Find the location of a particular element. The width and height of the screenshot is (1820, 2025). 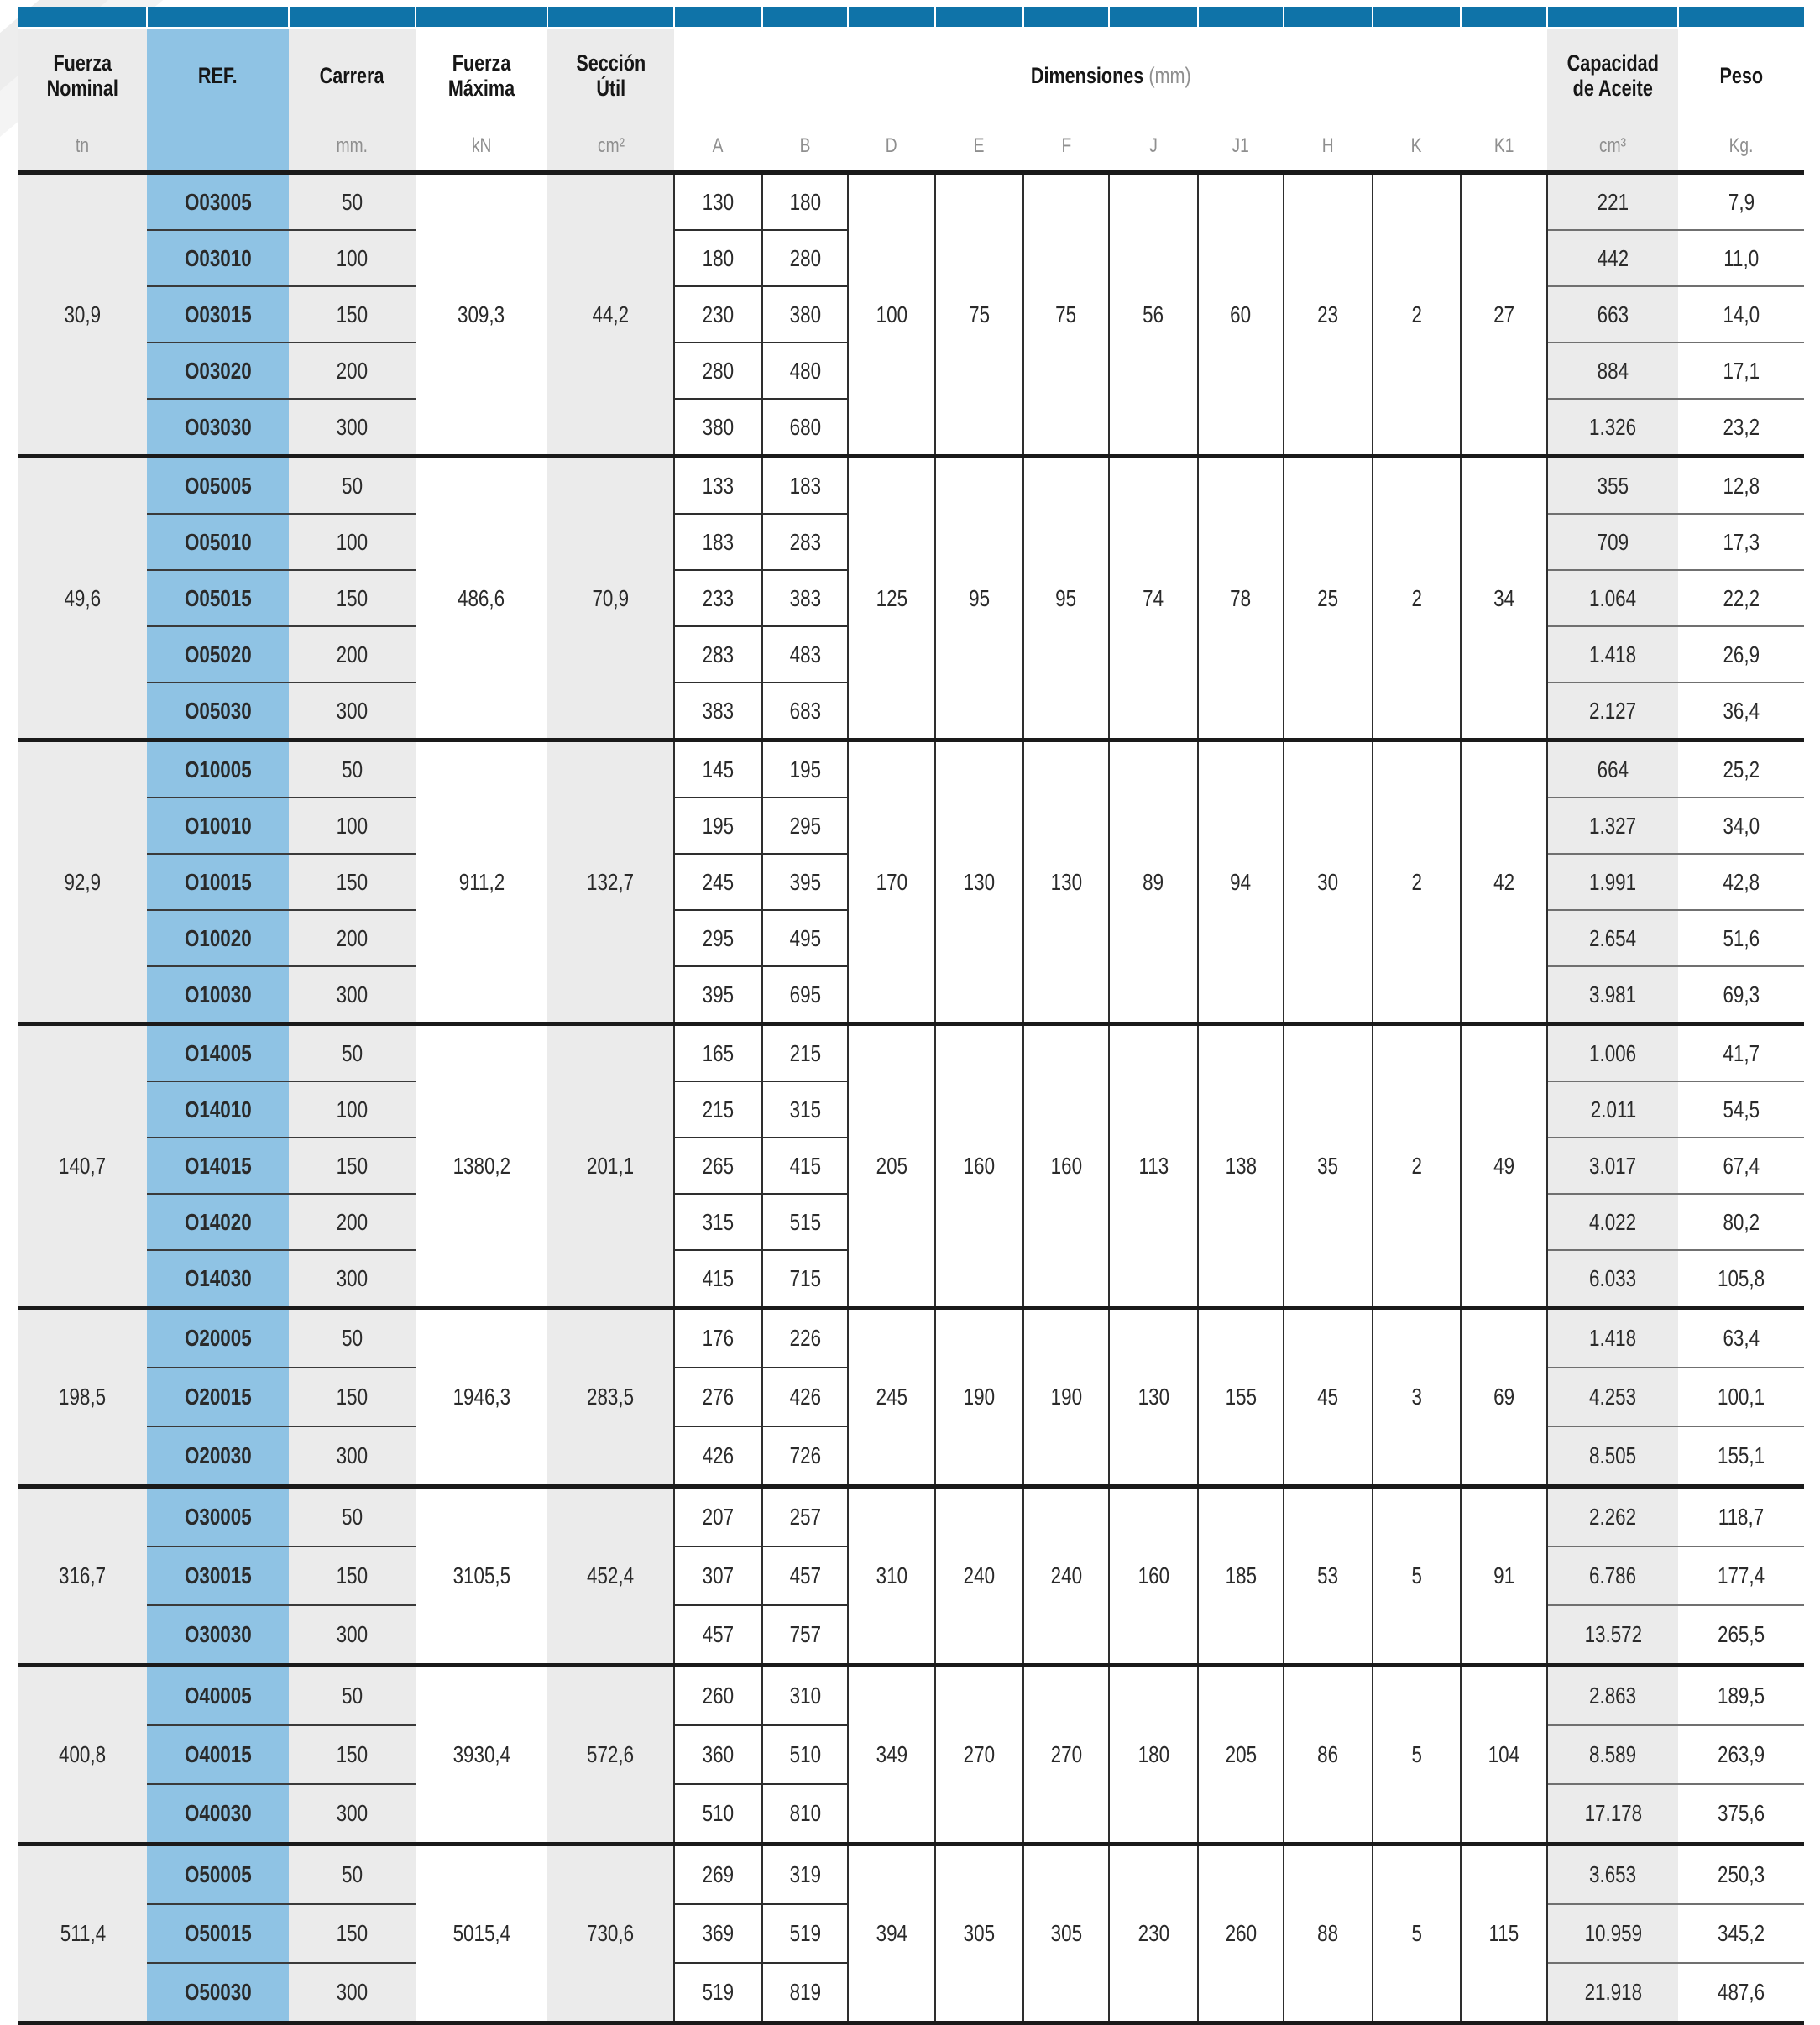

cell-fuerza-maxima-value: 1380,2 is located at coordinates (481, 1165).